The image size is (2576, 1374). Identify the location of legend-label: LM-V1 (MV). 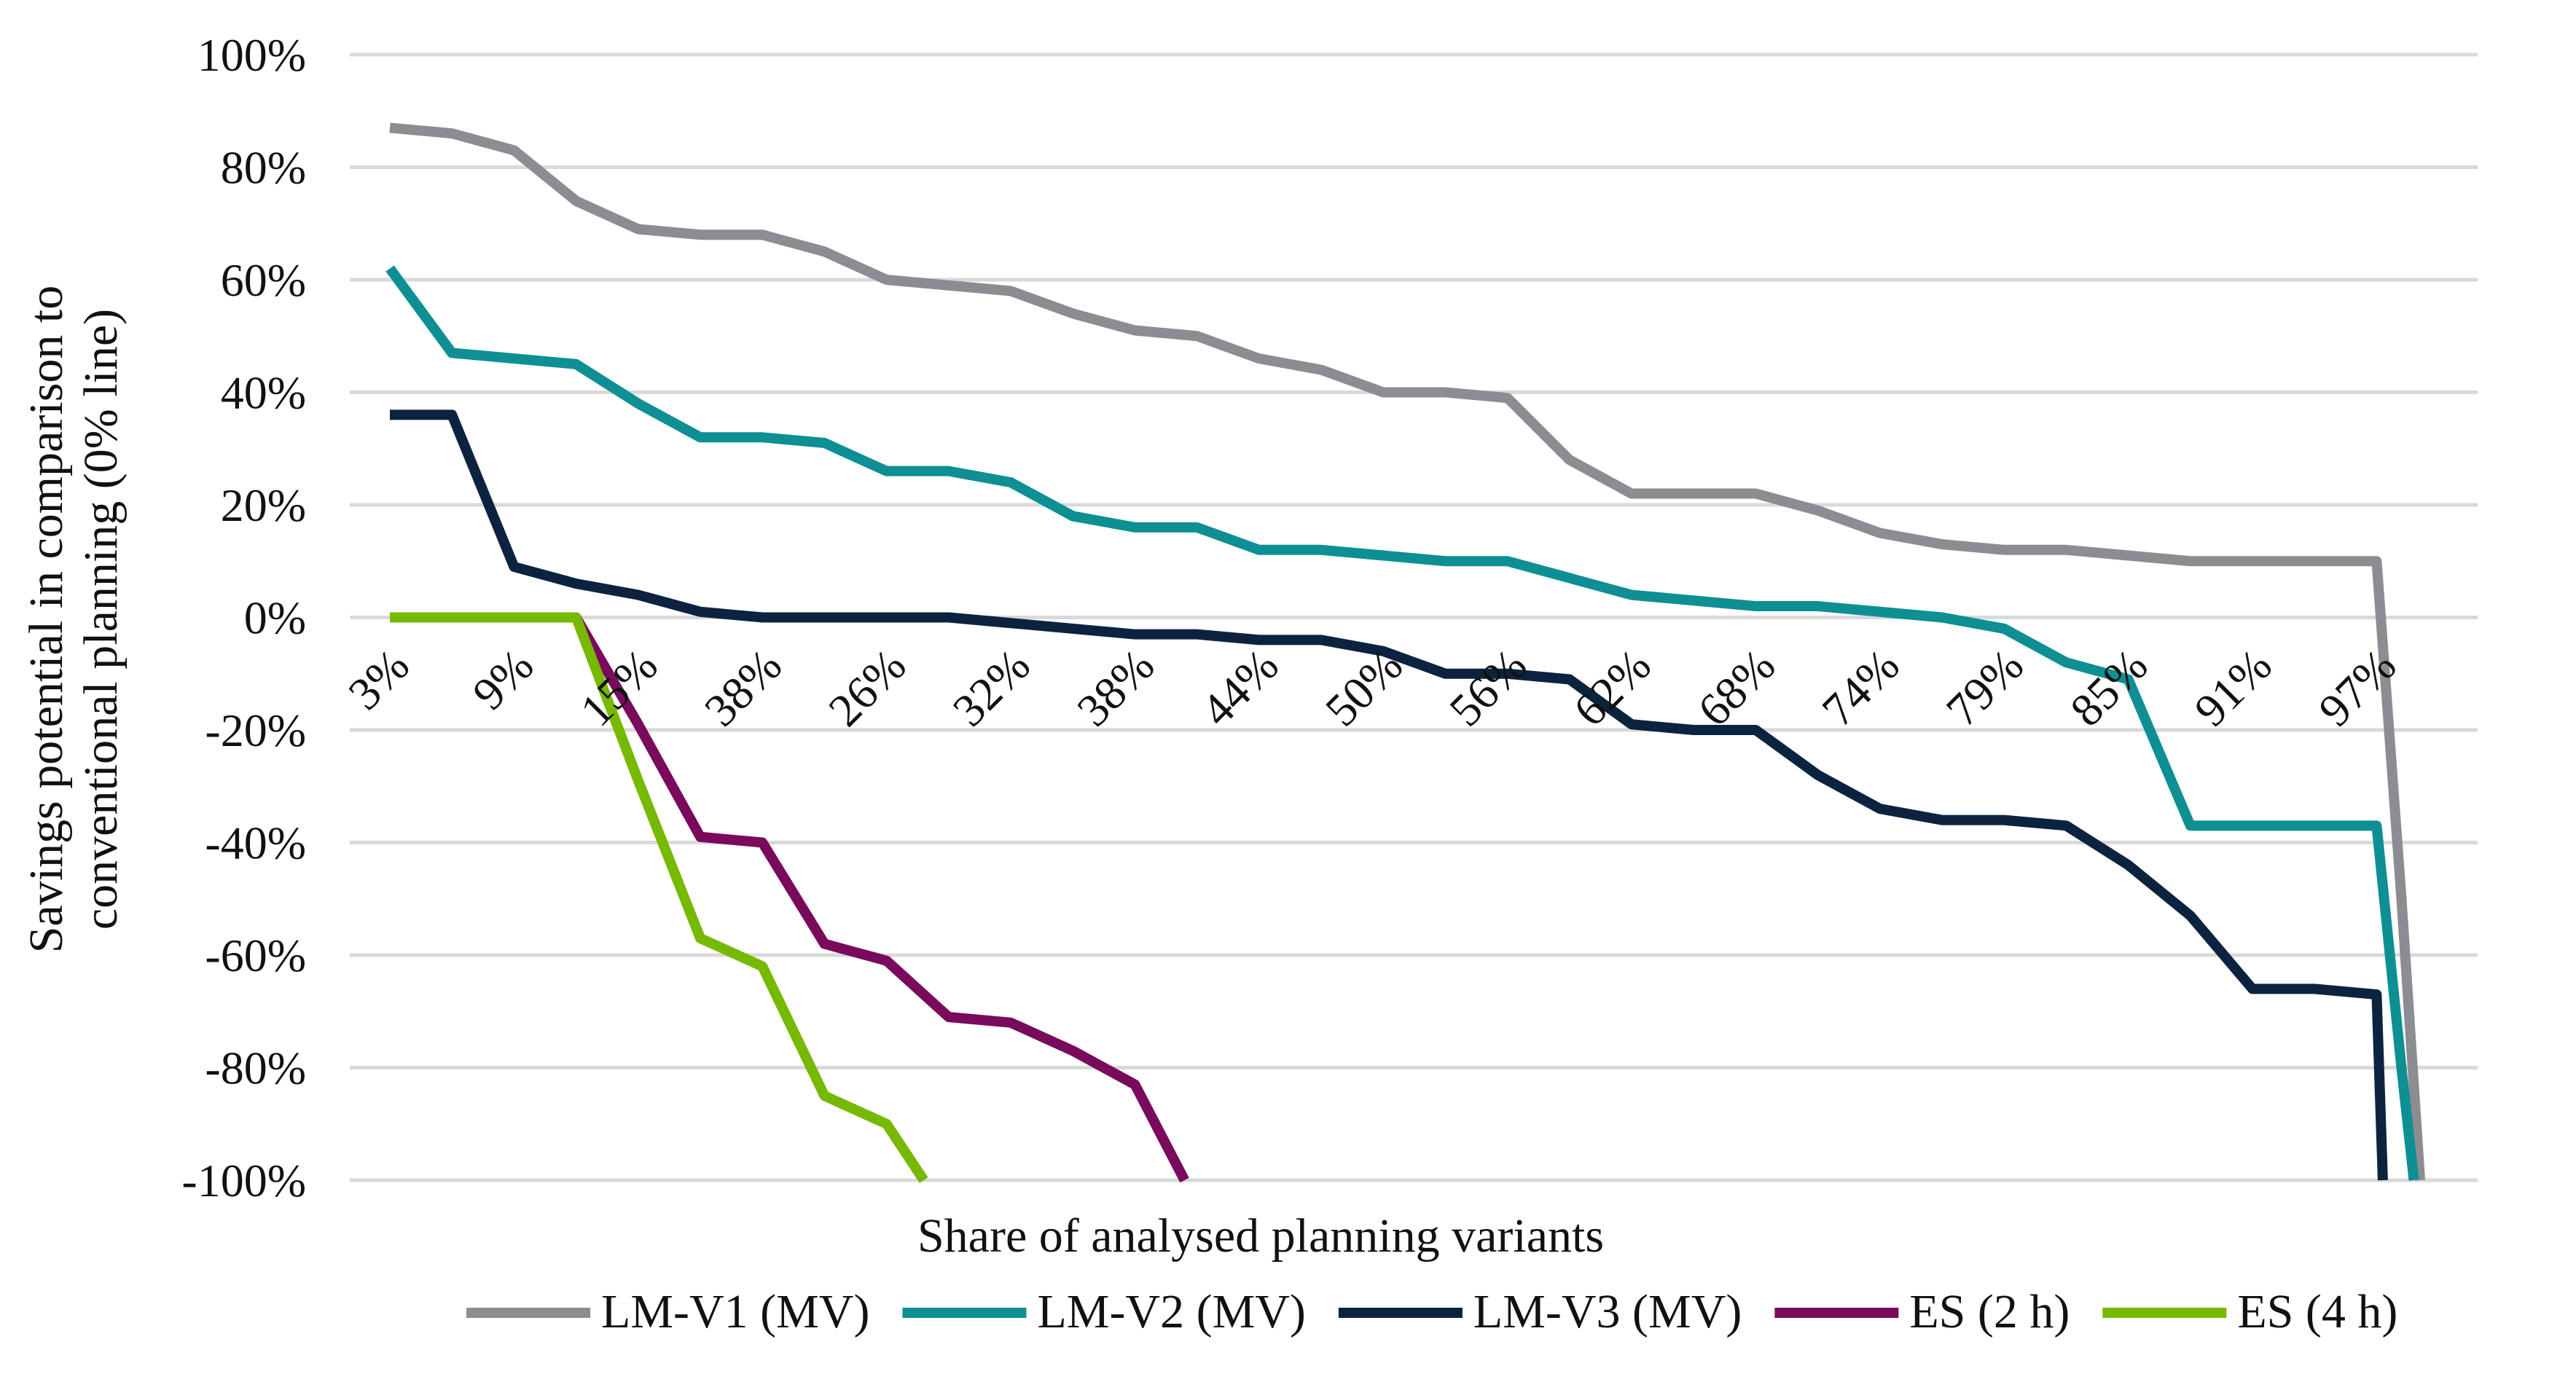
(735, 1311).